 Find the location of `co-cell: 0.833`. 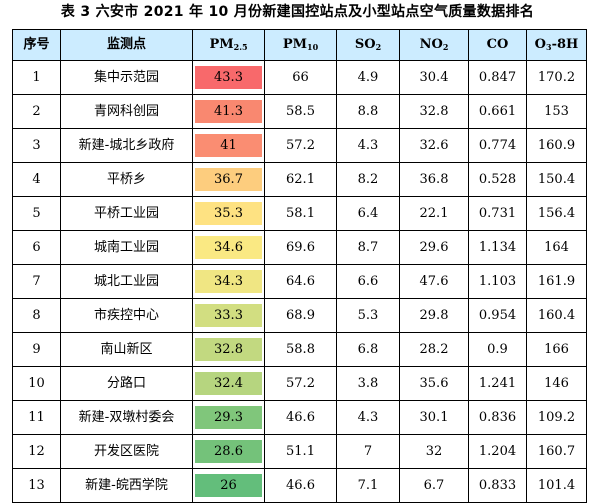

co-cell: 0.833 is located at coordinates (497, 485).